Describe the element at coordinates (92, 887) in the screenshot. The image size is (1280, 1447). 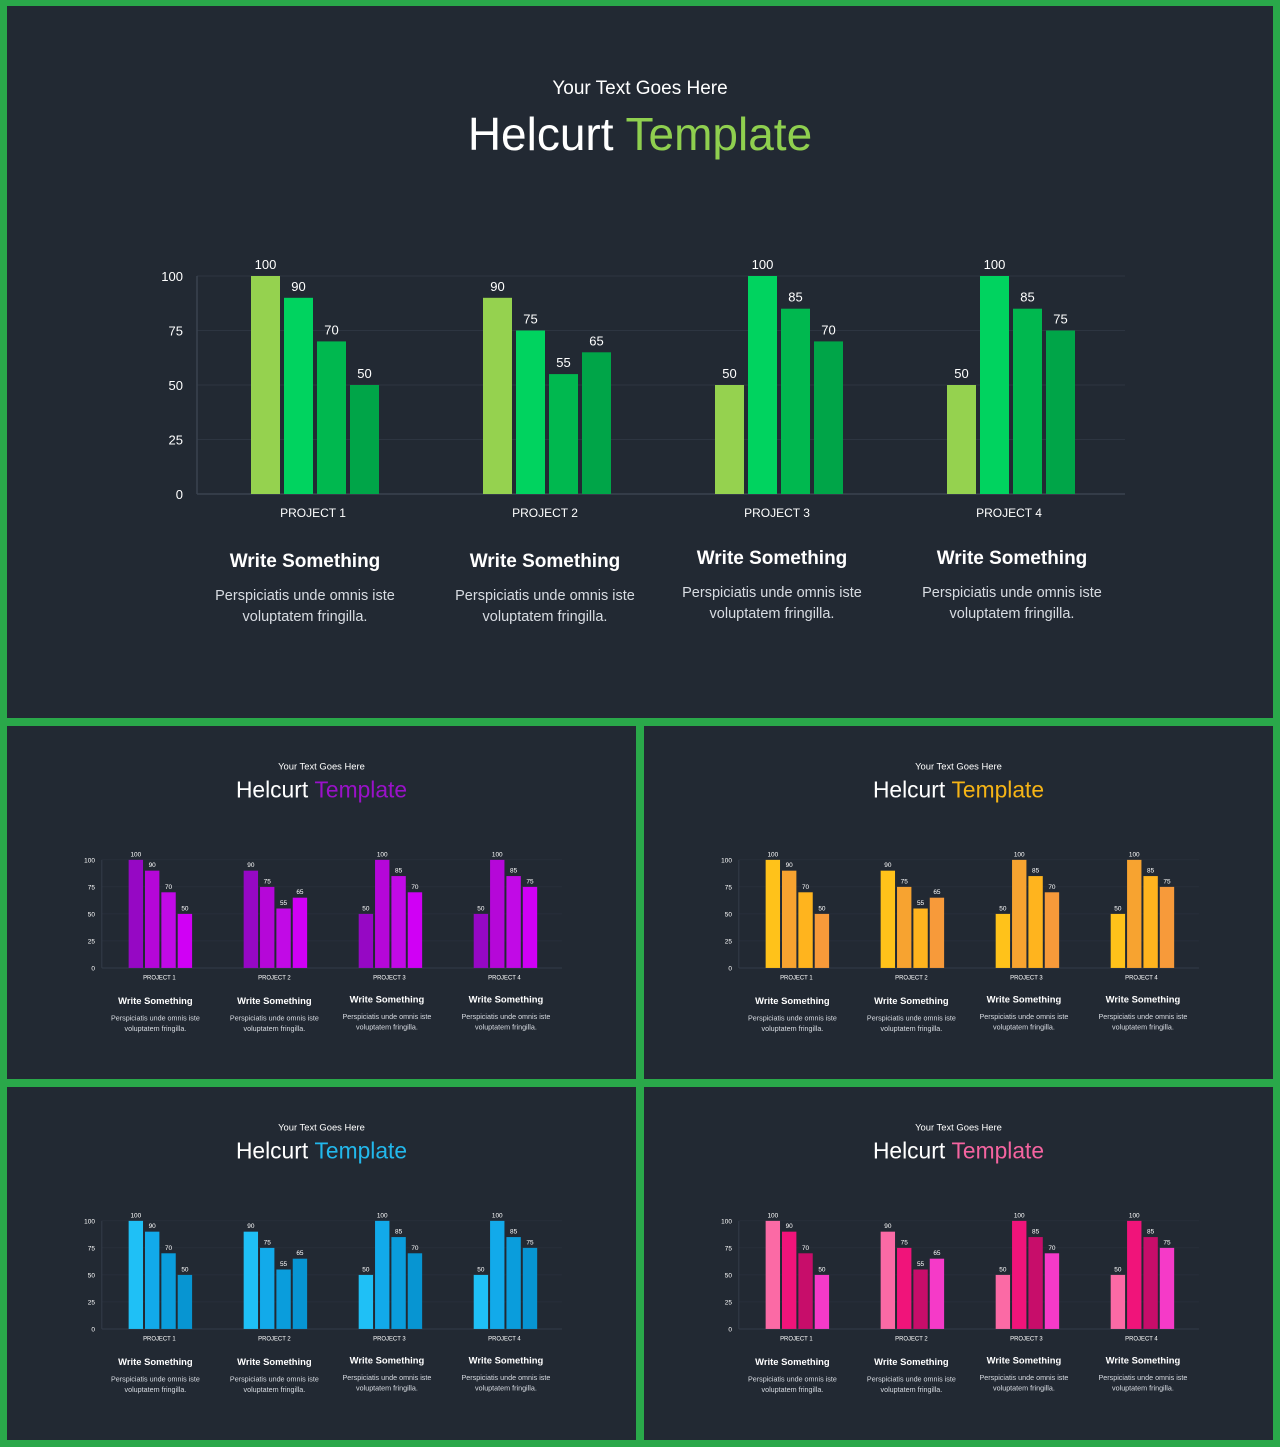
I see `y-tick-label: 75` at that location.